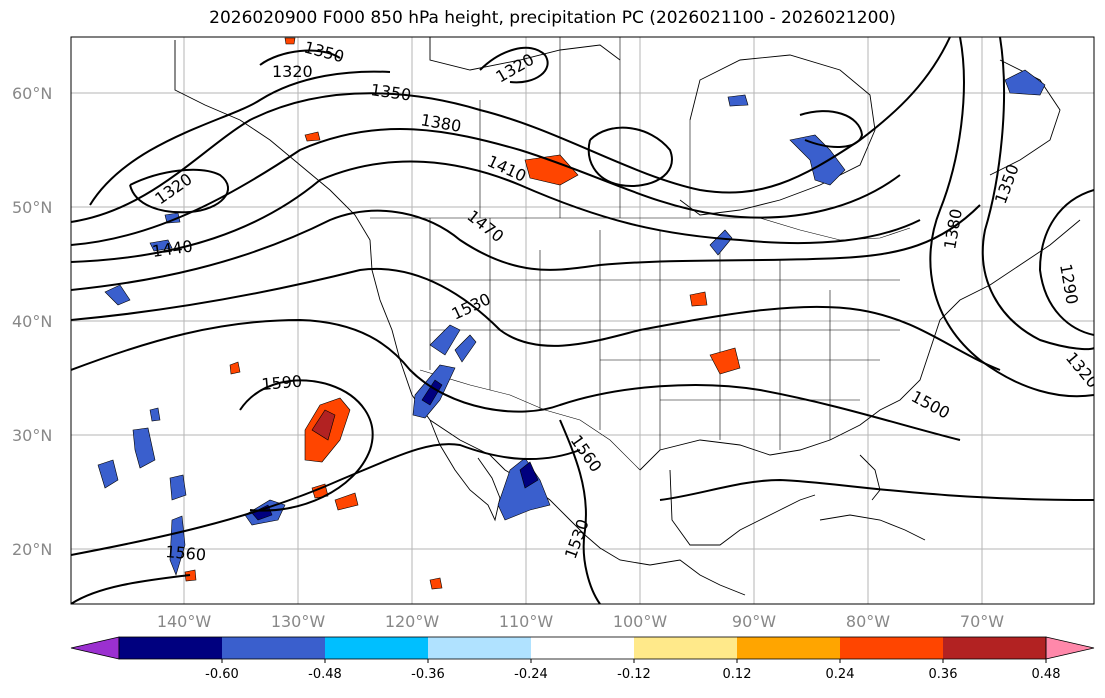 The image size is (1105, 698). I want to click on colorbar-tick-label: -0.60, so click(222, 674).